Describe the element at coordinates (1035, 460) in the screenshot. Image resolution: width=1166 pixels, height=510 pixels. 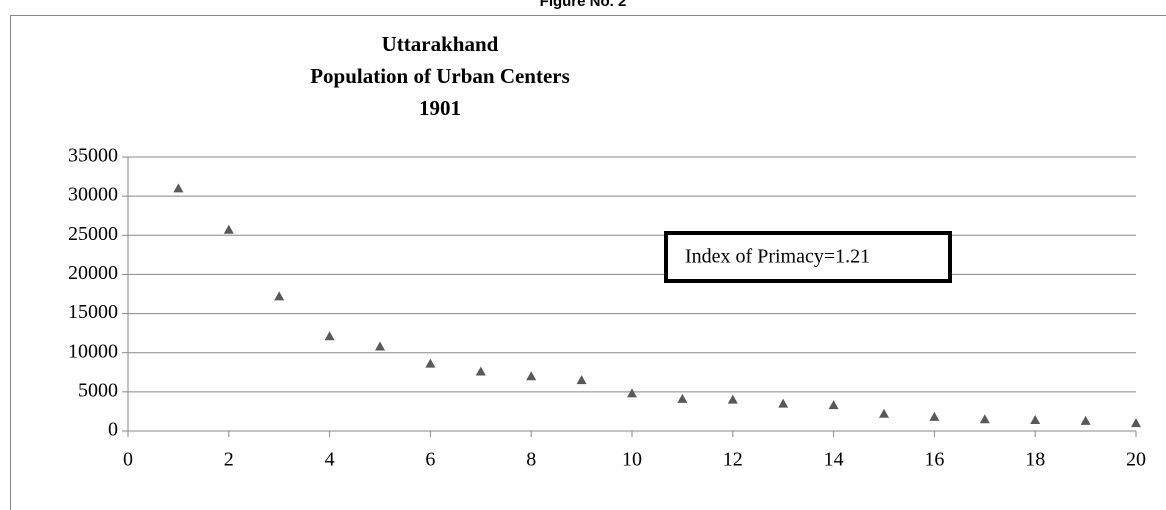
I see `x-tick-label: 18` at that location.